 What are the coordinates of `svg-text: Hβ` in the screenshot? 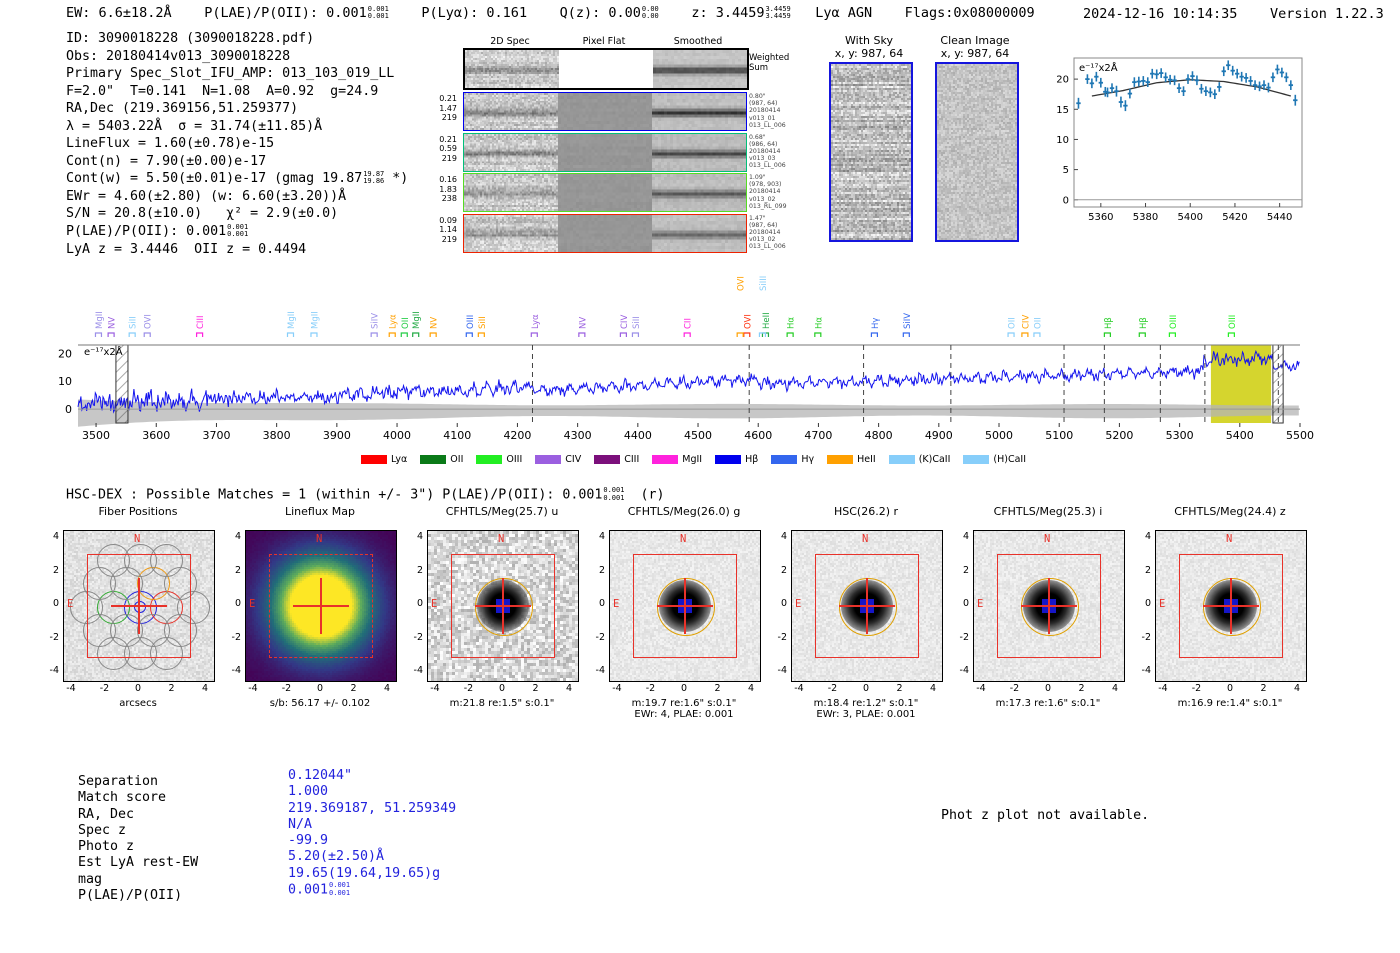 It's located at (1109, 323).